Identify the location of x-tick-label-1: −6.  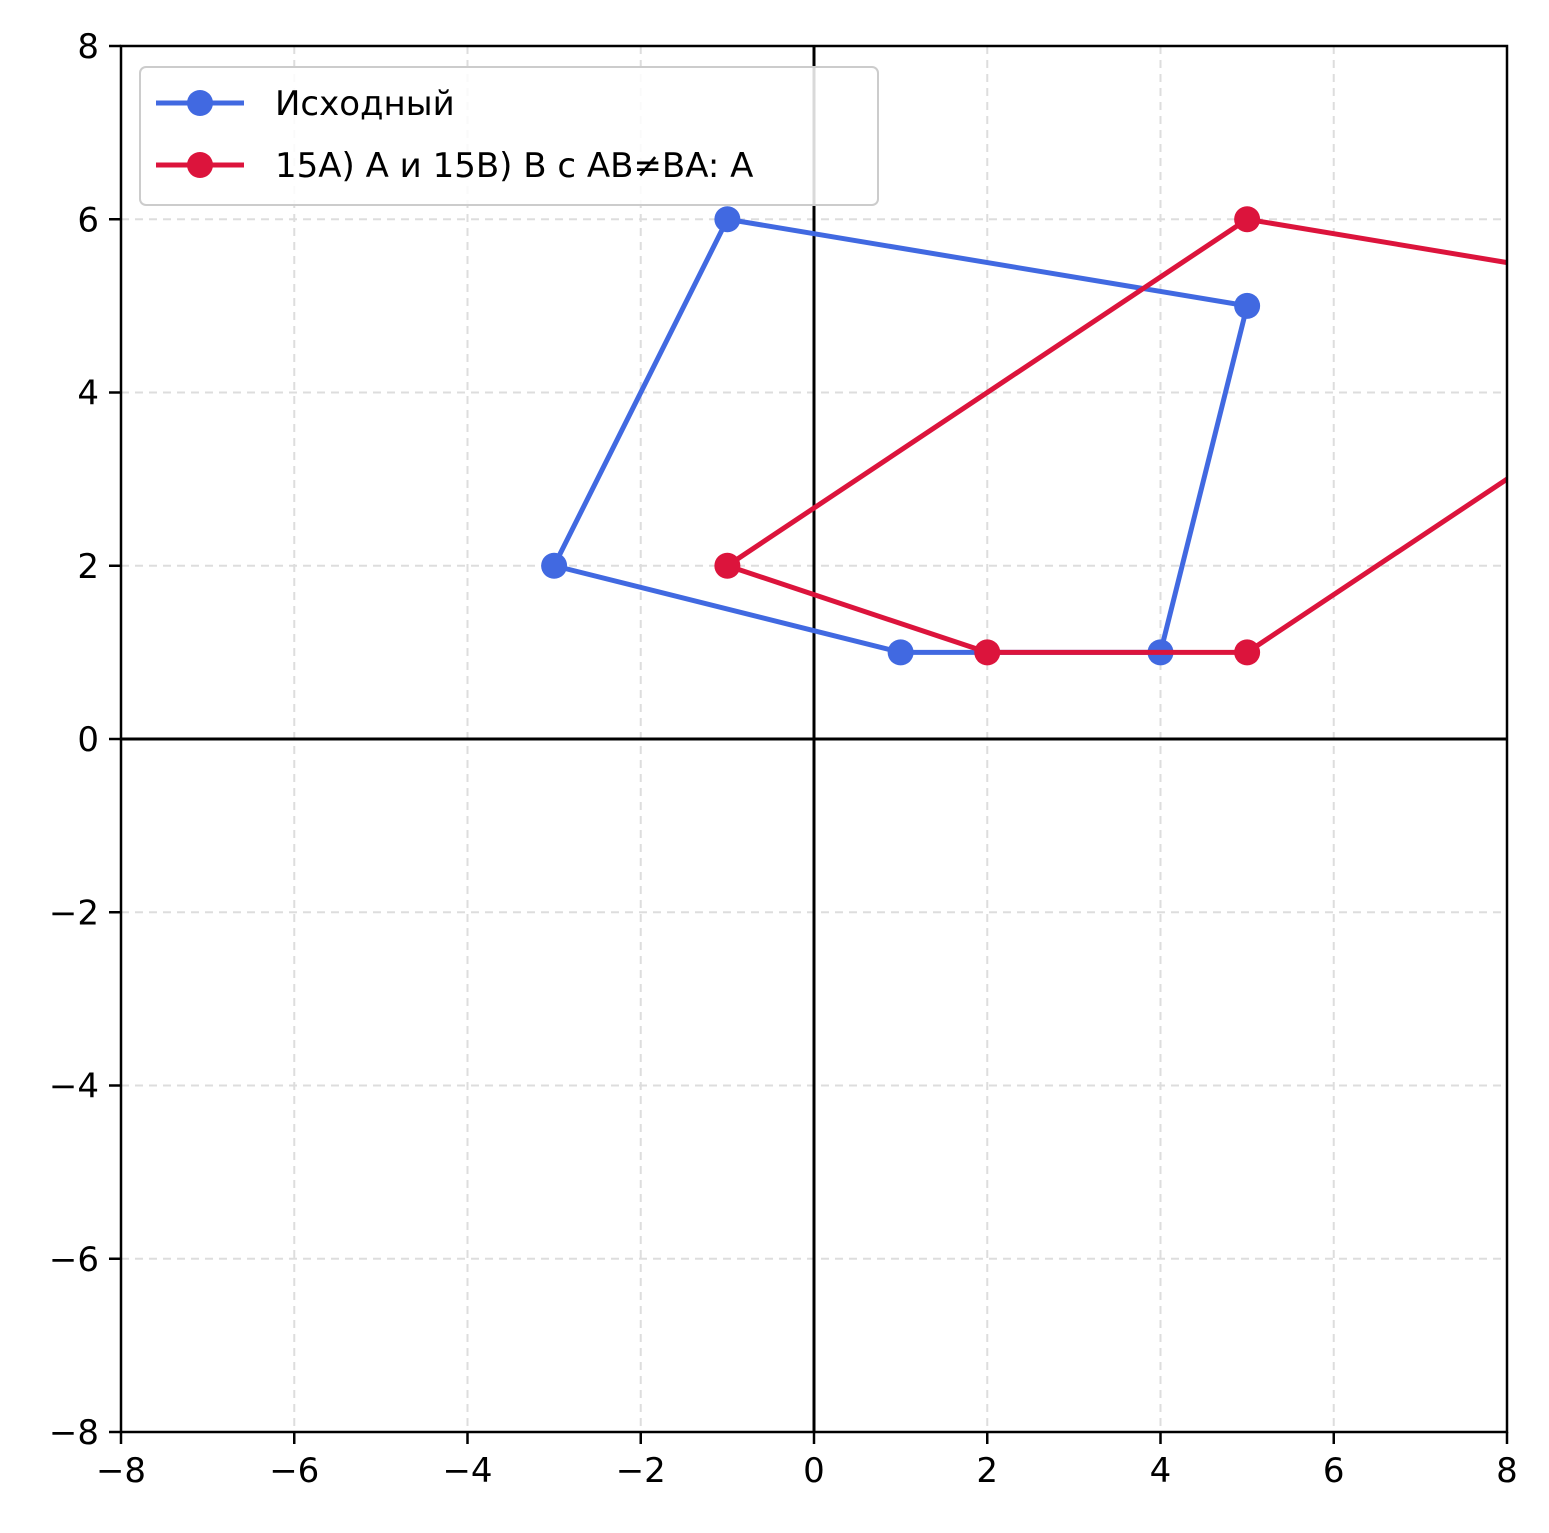
(294, 1471).